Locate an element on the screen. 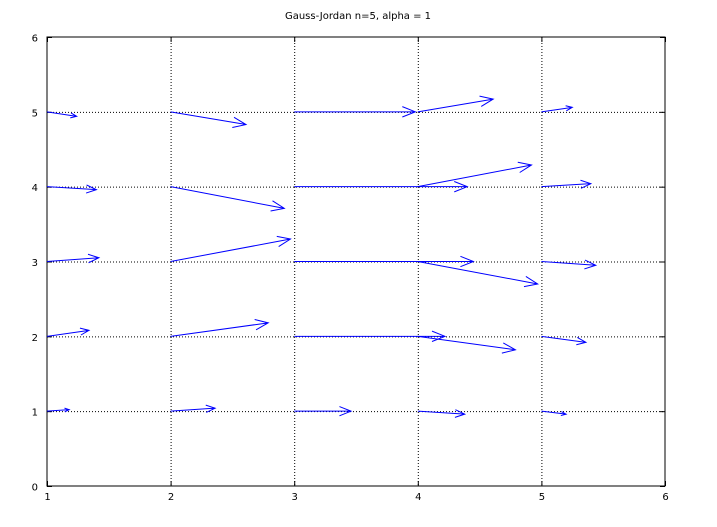 This screenshot has height=527, width=717. x-tick-label-3: 3 is located at coordinates (295, 497).